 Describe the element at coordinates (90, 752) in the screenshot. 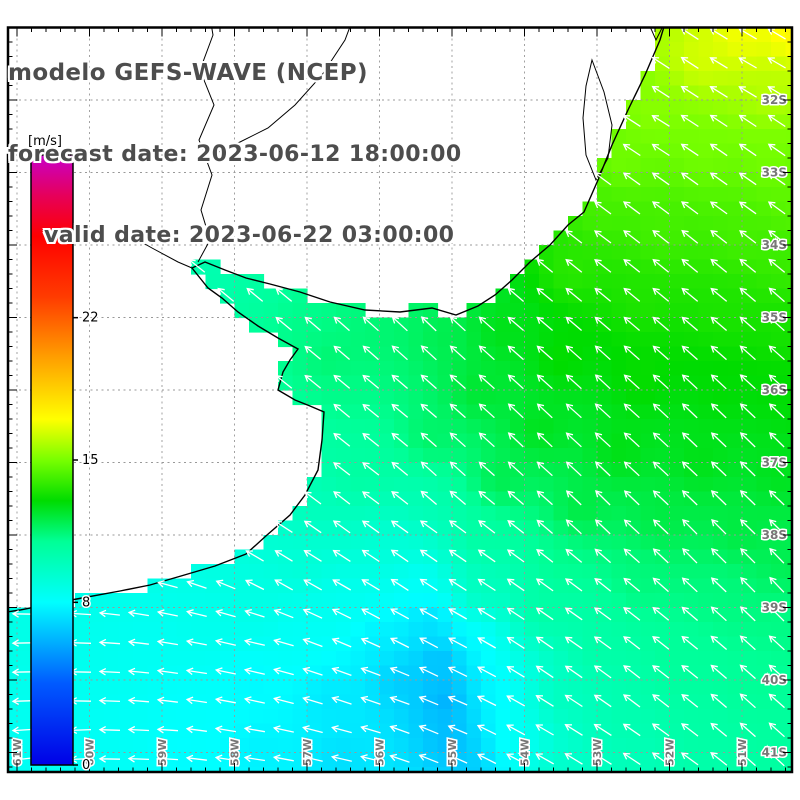

I see `lon-label: 60W` at that location.